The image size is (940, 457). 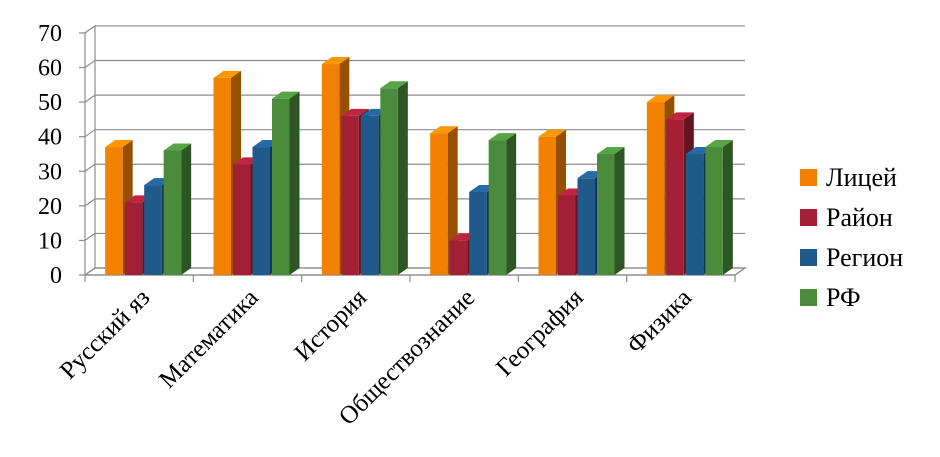 I want to click on legend: Лицей Район Регион РФ, so click(x=851, y=237).